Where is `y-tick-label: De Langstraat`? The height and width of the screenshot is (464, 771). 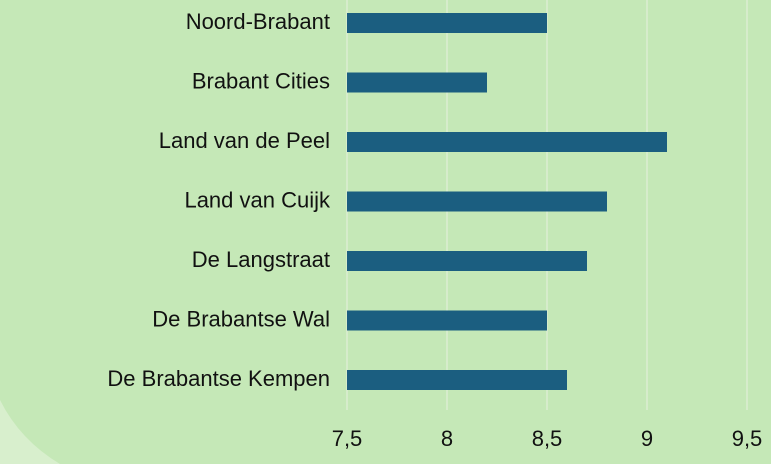 y-tick-label: De Langstraat is located at coordinates (261, 259).